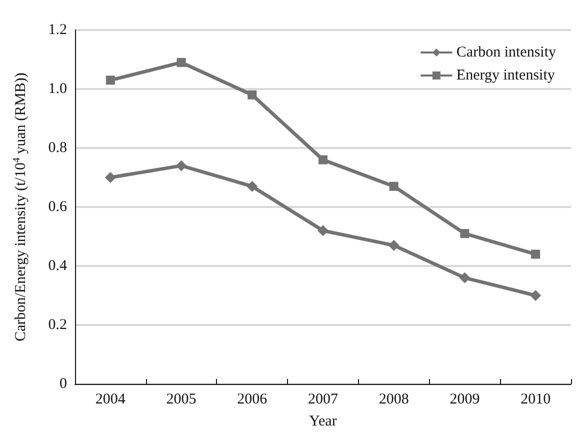 The width and height of the screenshot is (581, 434). Describe the element at coordinates (323, 400) in the screenshot. I see `x-tick-label: 2007` at that location.